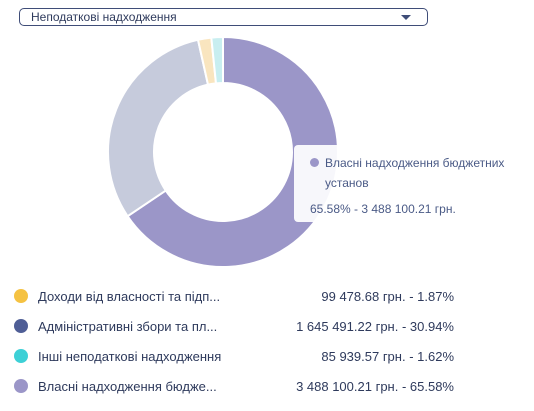  Describe the element at coordinates (223, 17) in the screenshot. I see `revenue-type-select: Неподаткові надходження` at that location.